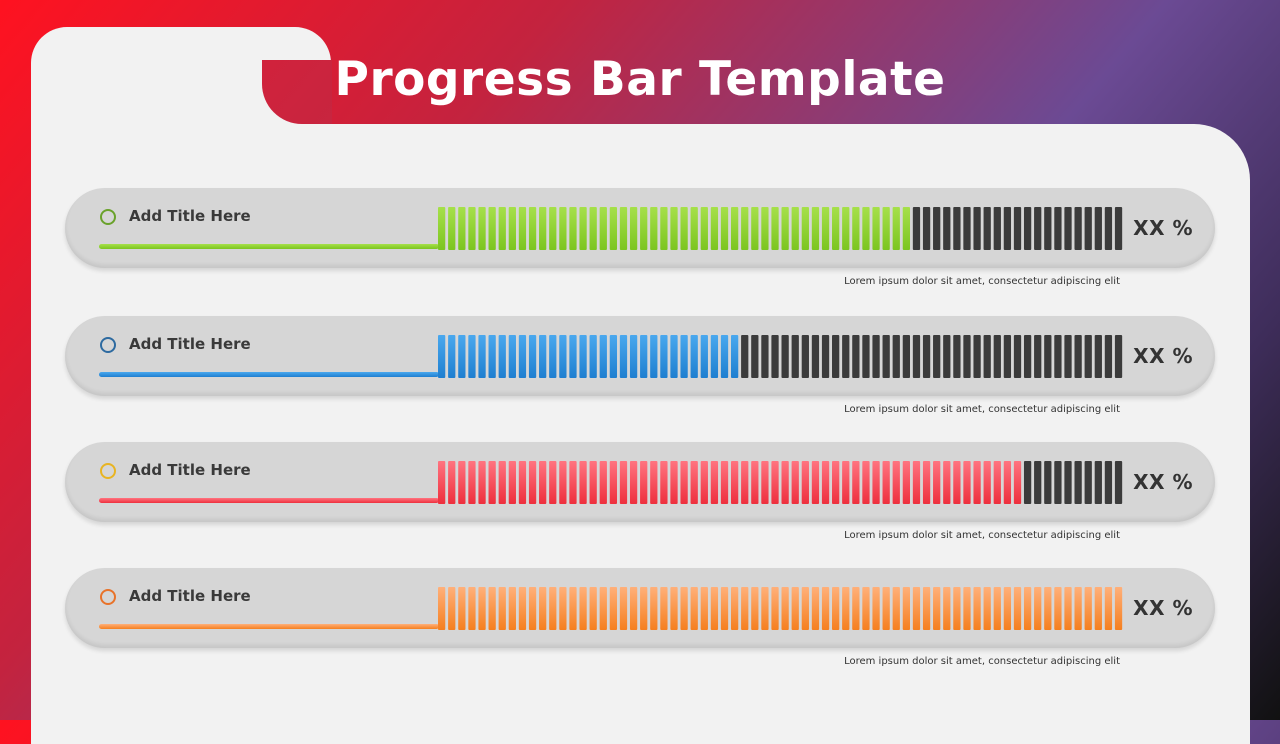  What do you see at coordinates (297, 92) in the screenshot?
I see `panel-notch` at bounding box center [297, 92].